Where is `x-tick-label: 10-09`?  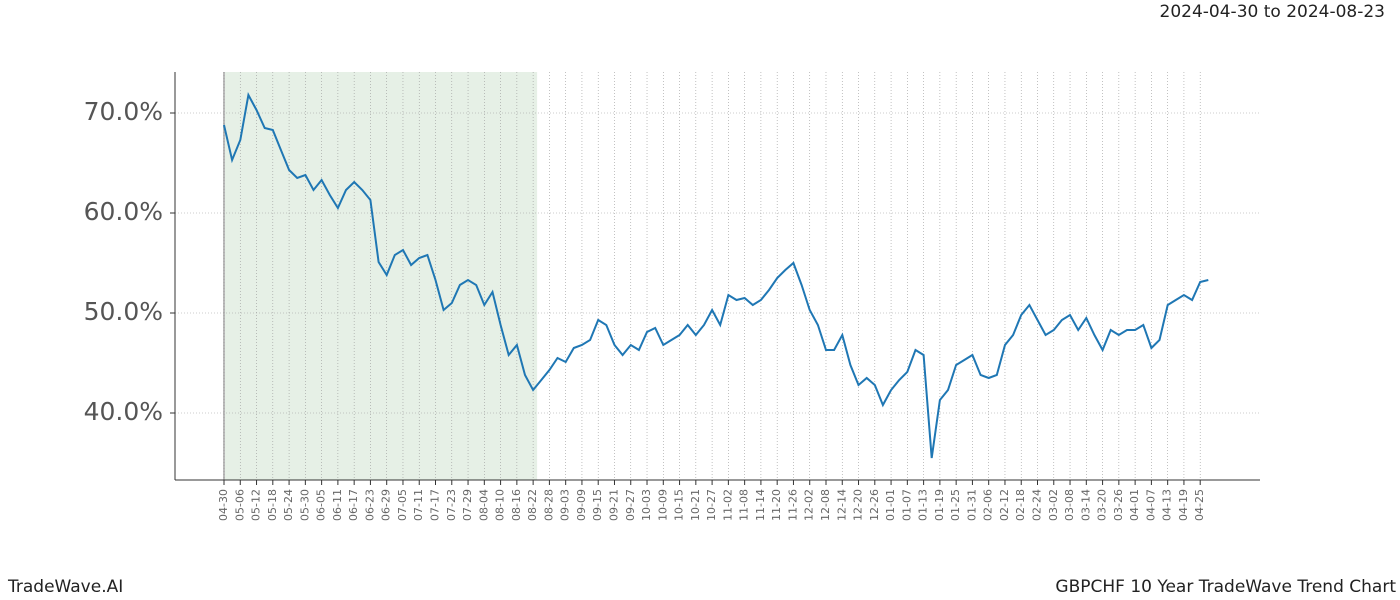 x-tick-label: 10-09 is located at coordinates (662, 505).